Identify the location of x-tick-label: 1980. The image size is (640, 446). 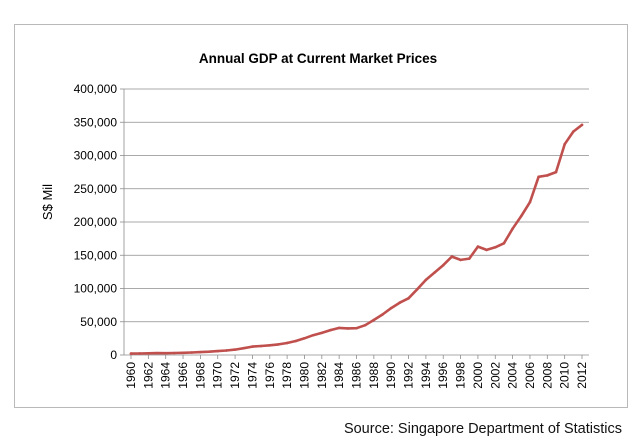
(304, 375).